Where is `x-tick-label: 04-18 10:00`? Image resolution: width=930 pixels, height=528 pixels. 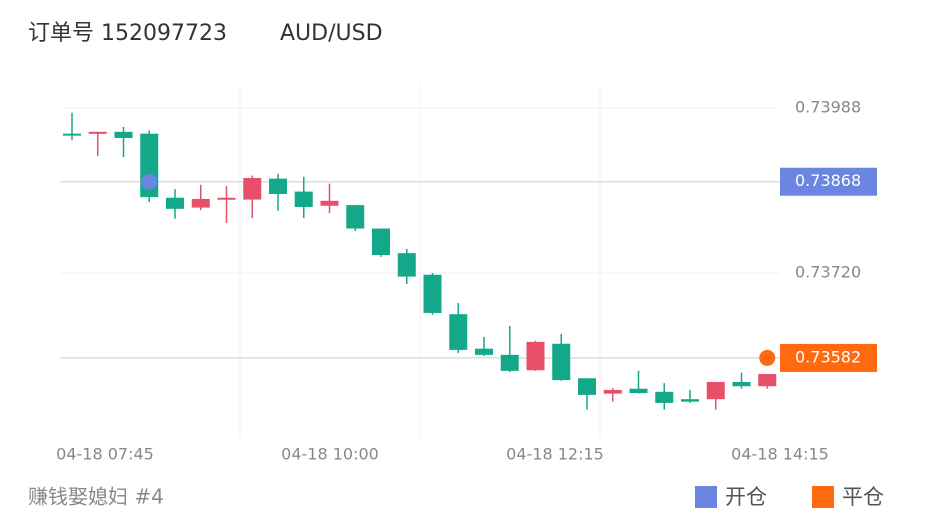 x-tick-label: 04-18 10:00 is located at coordinates (330, 454).